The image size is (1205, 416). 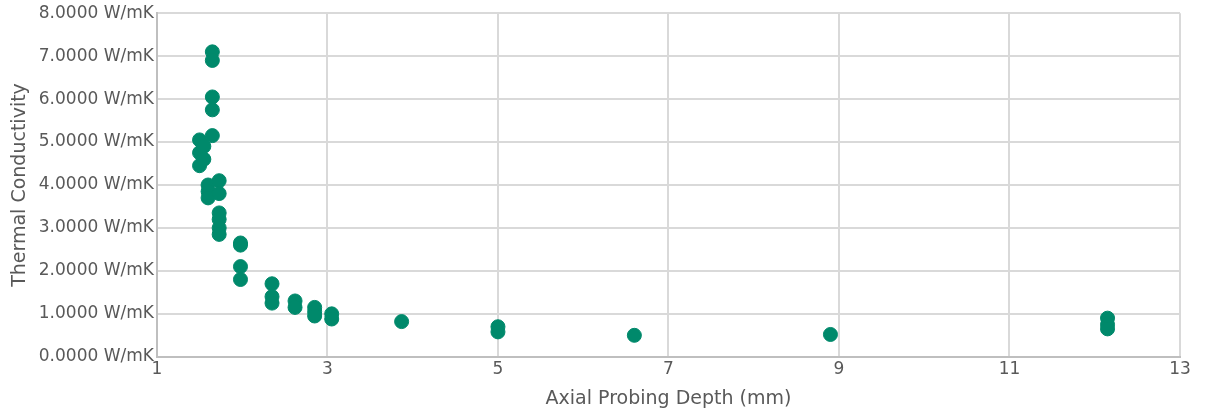 What do you see at coordinates (1180, 368) in the screenshot?
I see `x-tick-label: 13` at bounding box center [1180, 368].